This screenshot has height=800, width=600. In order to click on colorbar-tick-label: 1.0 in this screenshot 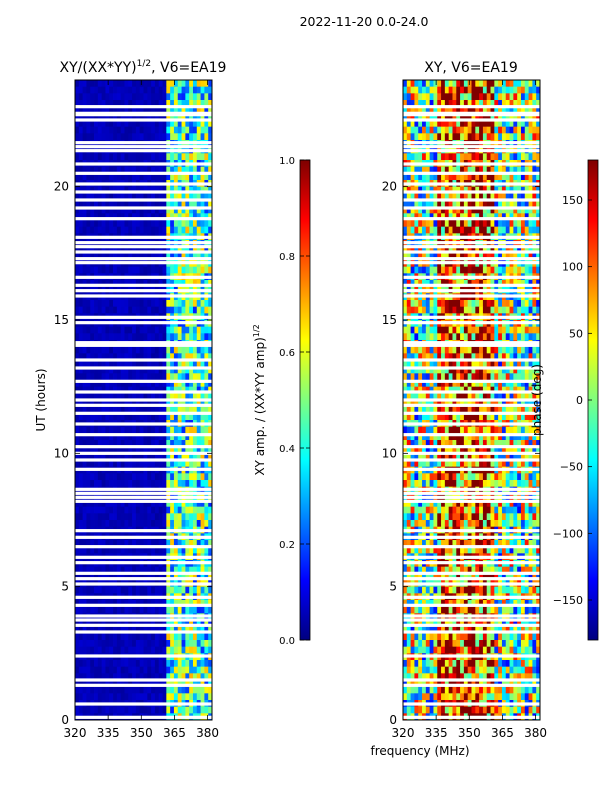, I will do `click(287, 161)`.